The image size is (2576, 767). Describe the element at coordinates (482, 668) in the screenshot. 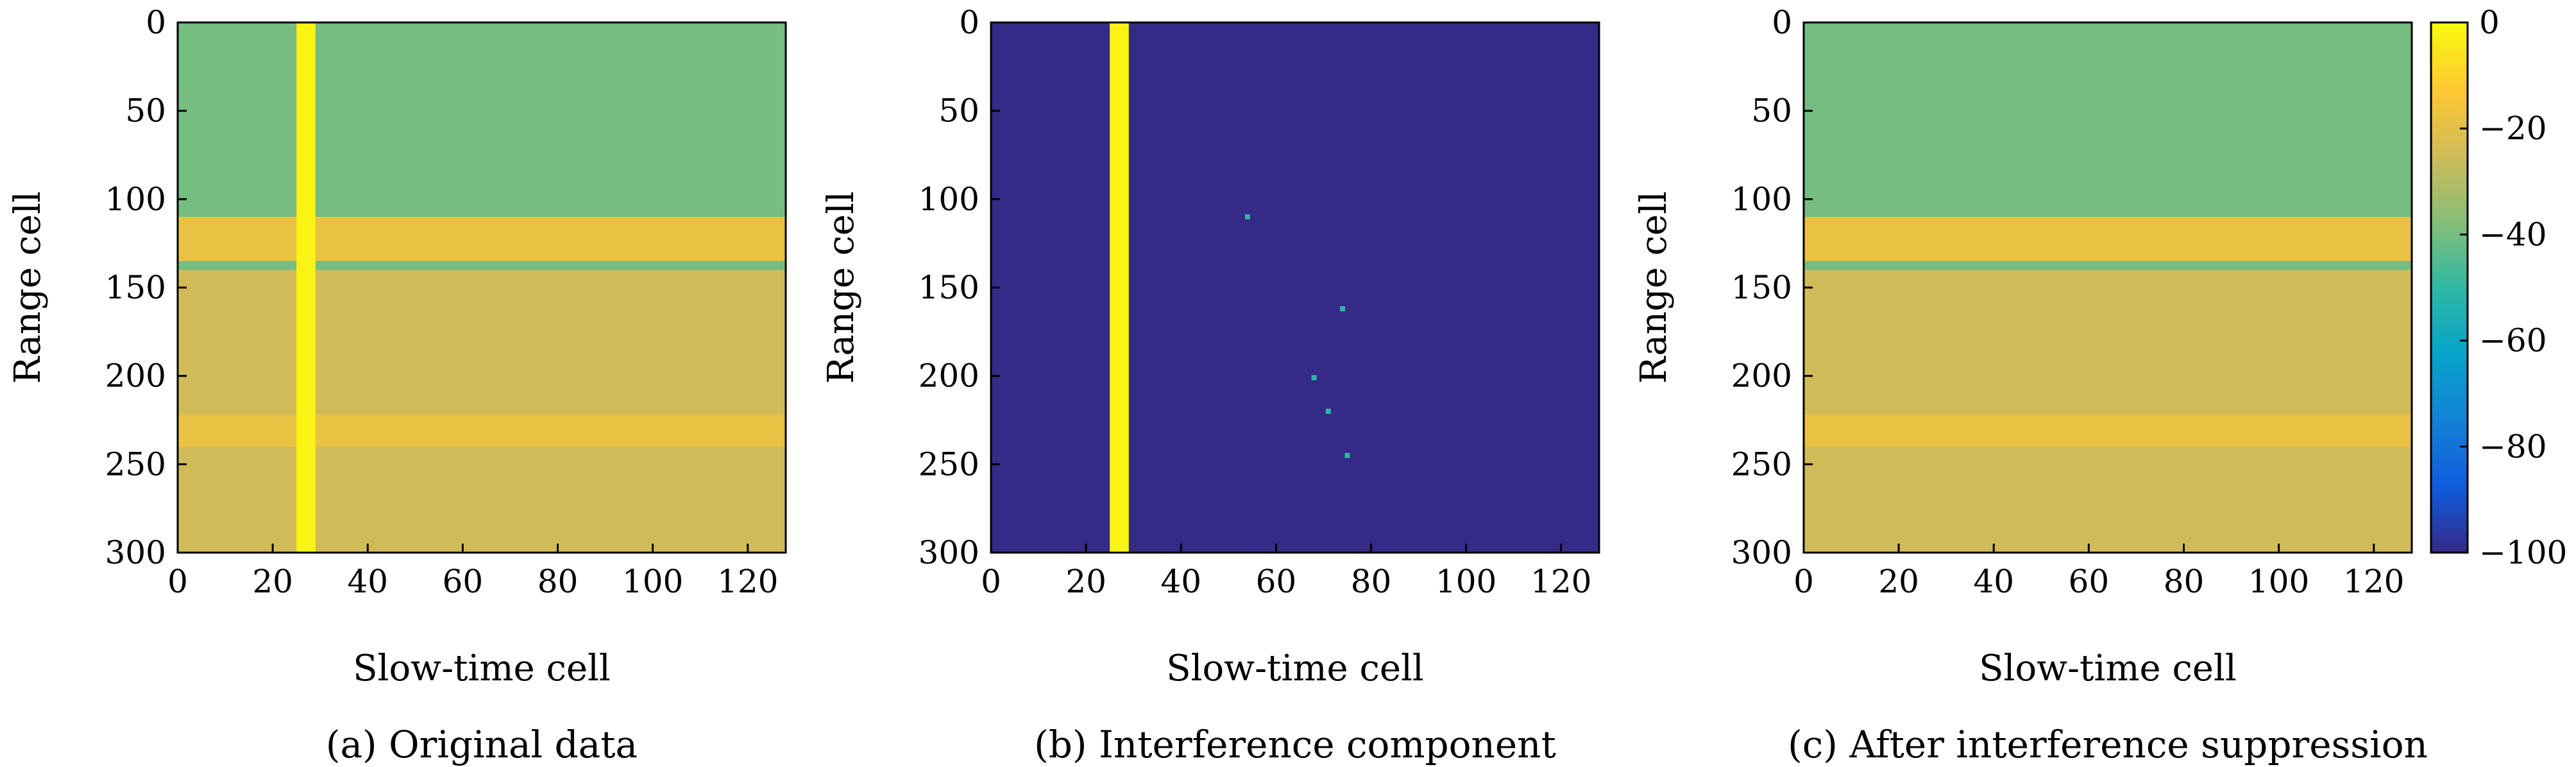

I see `x-axis-label-a: Slow-time cell` at that location.